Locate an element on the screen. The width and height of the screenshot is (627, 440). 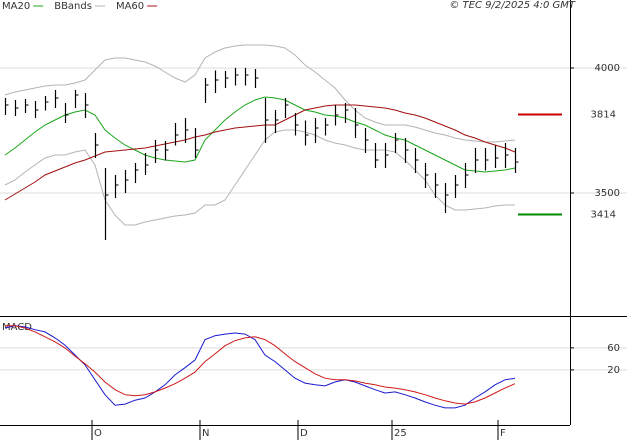
x-tick-label: F is located at coordinates (503, 433).